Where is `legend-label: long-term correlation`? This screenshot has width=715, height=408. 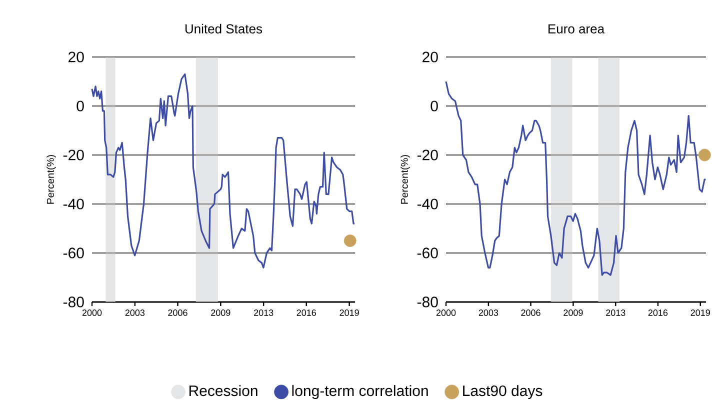
legend-label: long-term correlation is located at coordinates (360, 392).